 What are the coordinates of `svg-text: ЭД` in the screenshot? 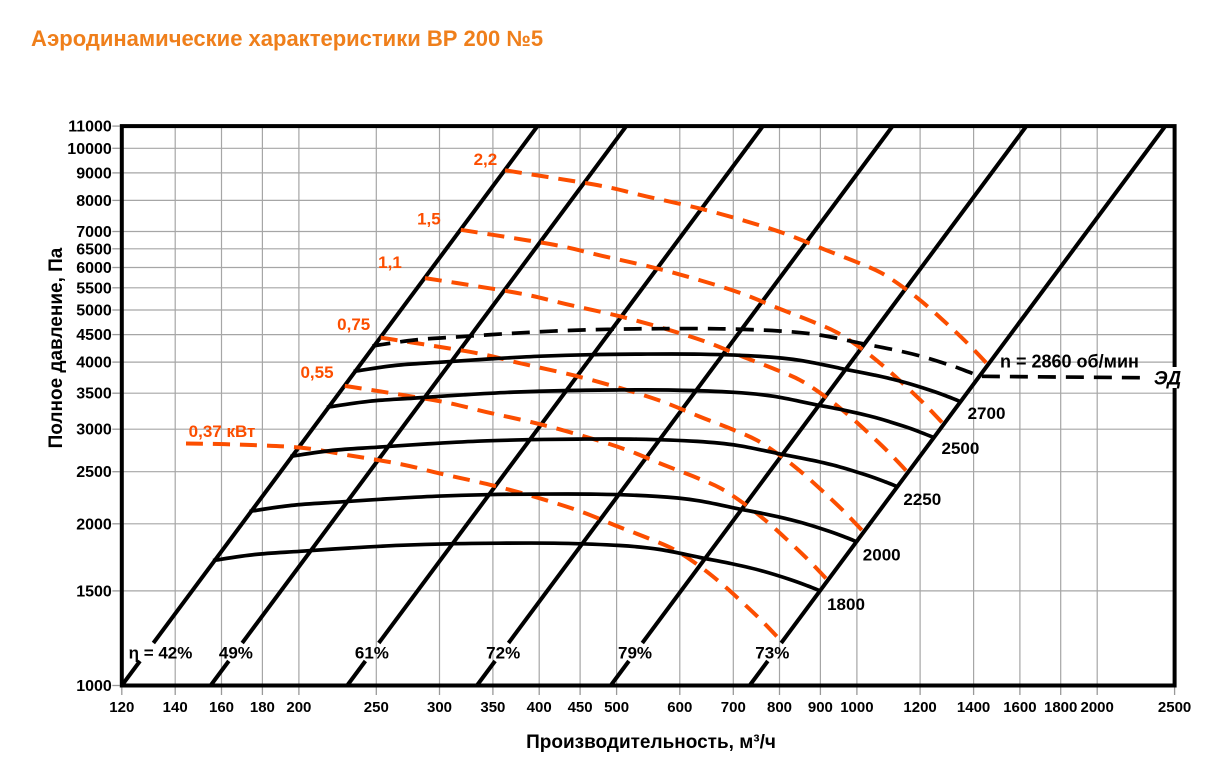 It's located at (1167, 379).